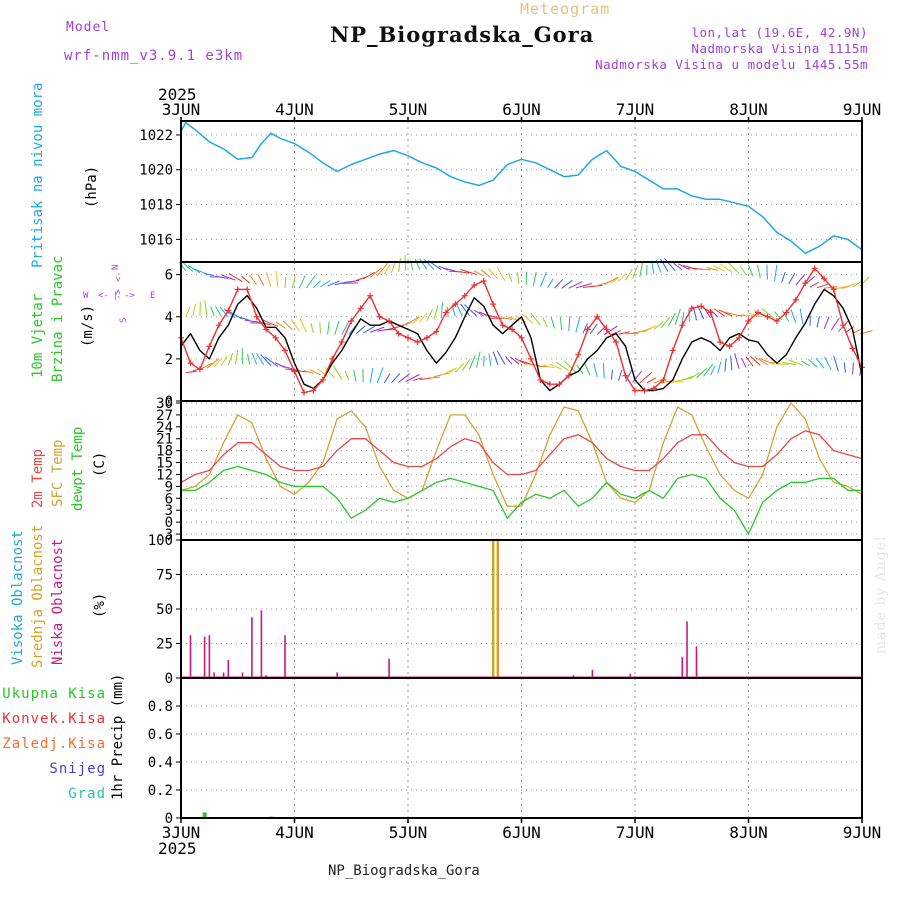 The width and height of the screenshot is (900, 900). I want to click on x-tick-label: 9JUN, so click(862, 832).